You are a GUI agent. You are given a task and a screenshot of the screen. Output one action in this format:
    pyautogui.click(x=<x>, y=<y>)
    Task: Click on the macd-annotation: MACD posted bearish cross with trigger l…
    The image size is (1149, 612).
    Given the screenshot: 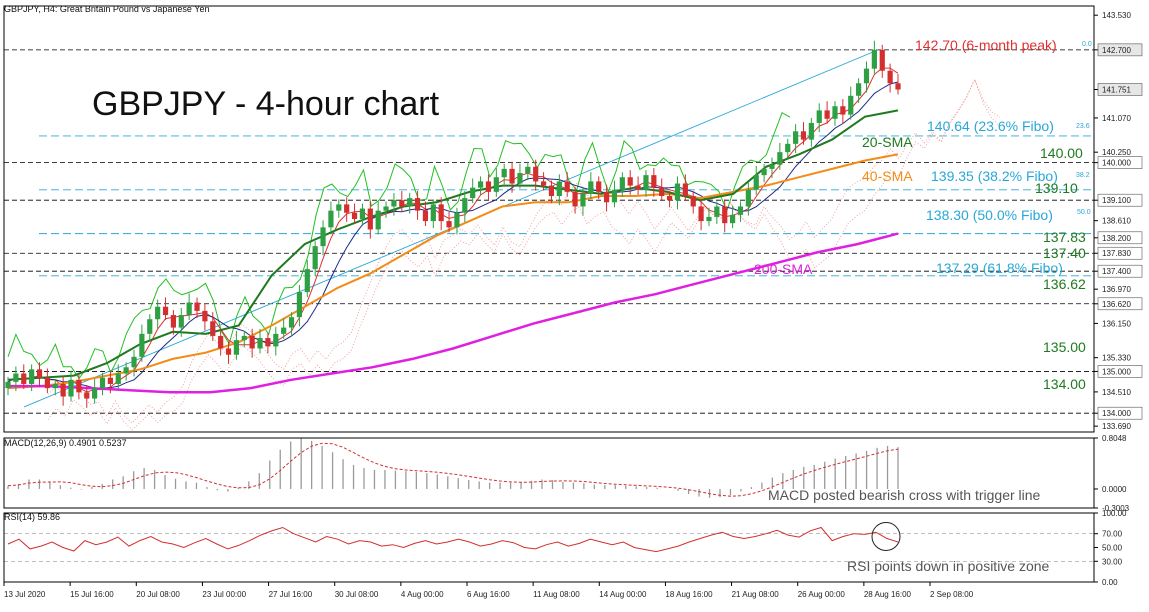 What is the action you would take?
    pyautogui.click(x=904, y=495)
    